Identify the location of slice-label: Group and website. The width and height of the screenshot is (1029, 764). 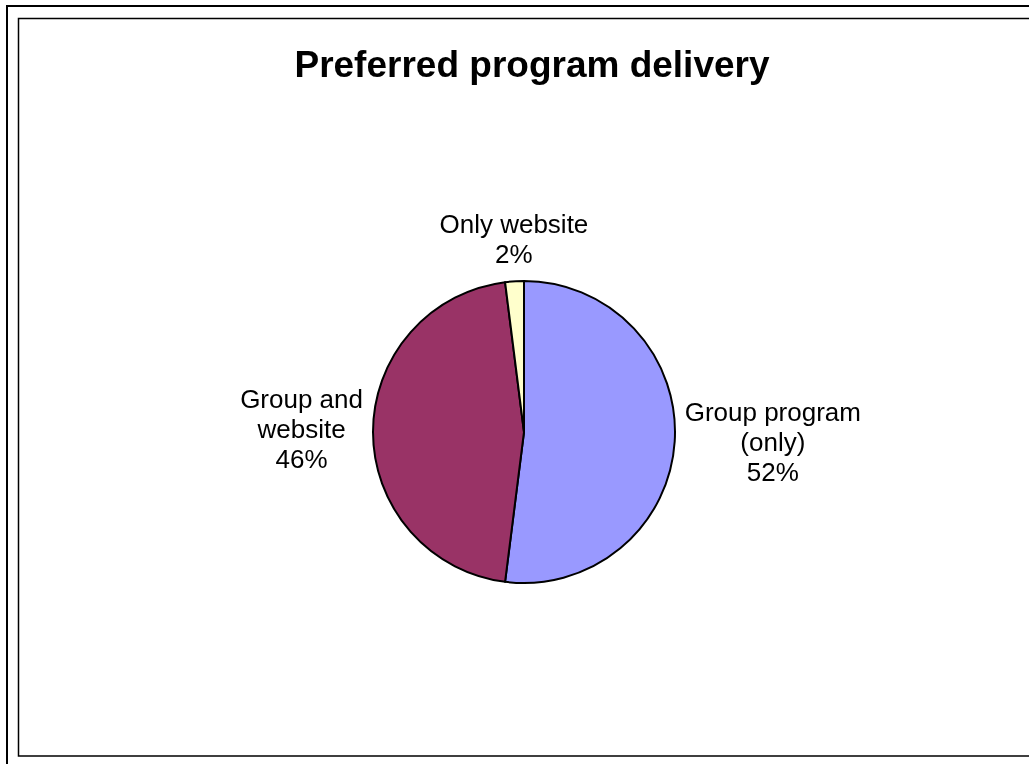
(301, 414).